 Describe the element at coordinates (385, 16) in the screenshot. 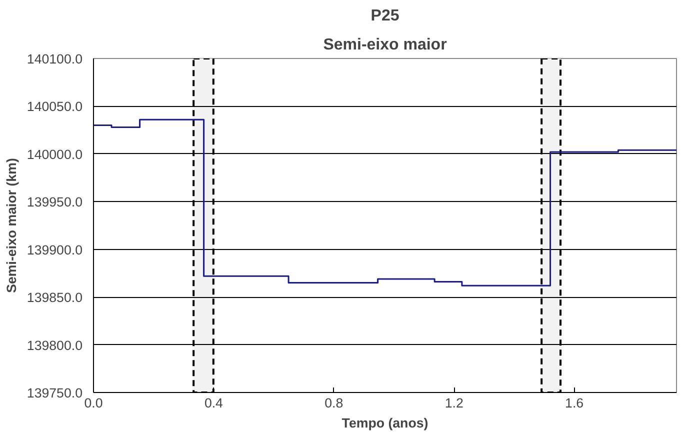

I see `chart-title: P25` at that location.